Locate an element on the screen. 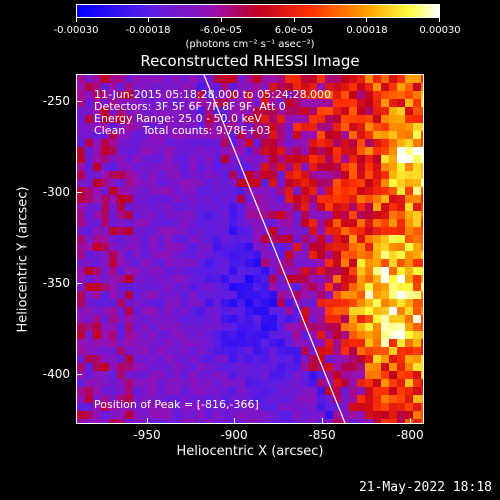 The image size is (500, 500). y-axis-label: Heliocentric Y (arcsec) is located at coordinates (23, 259).